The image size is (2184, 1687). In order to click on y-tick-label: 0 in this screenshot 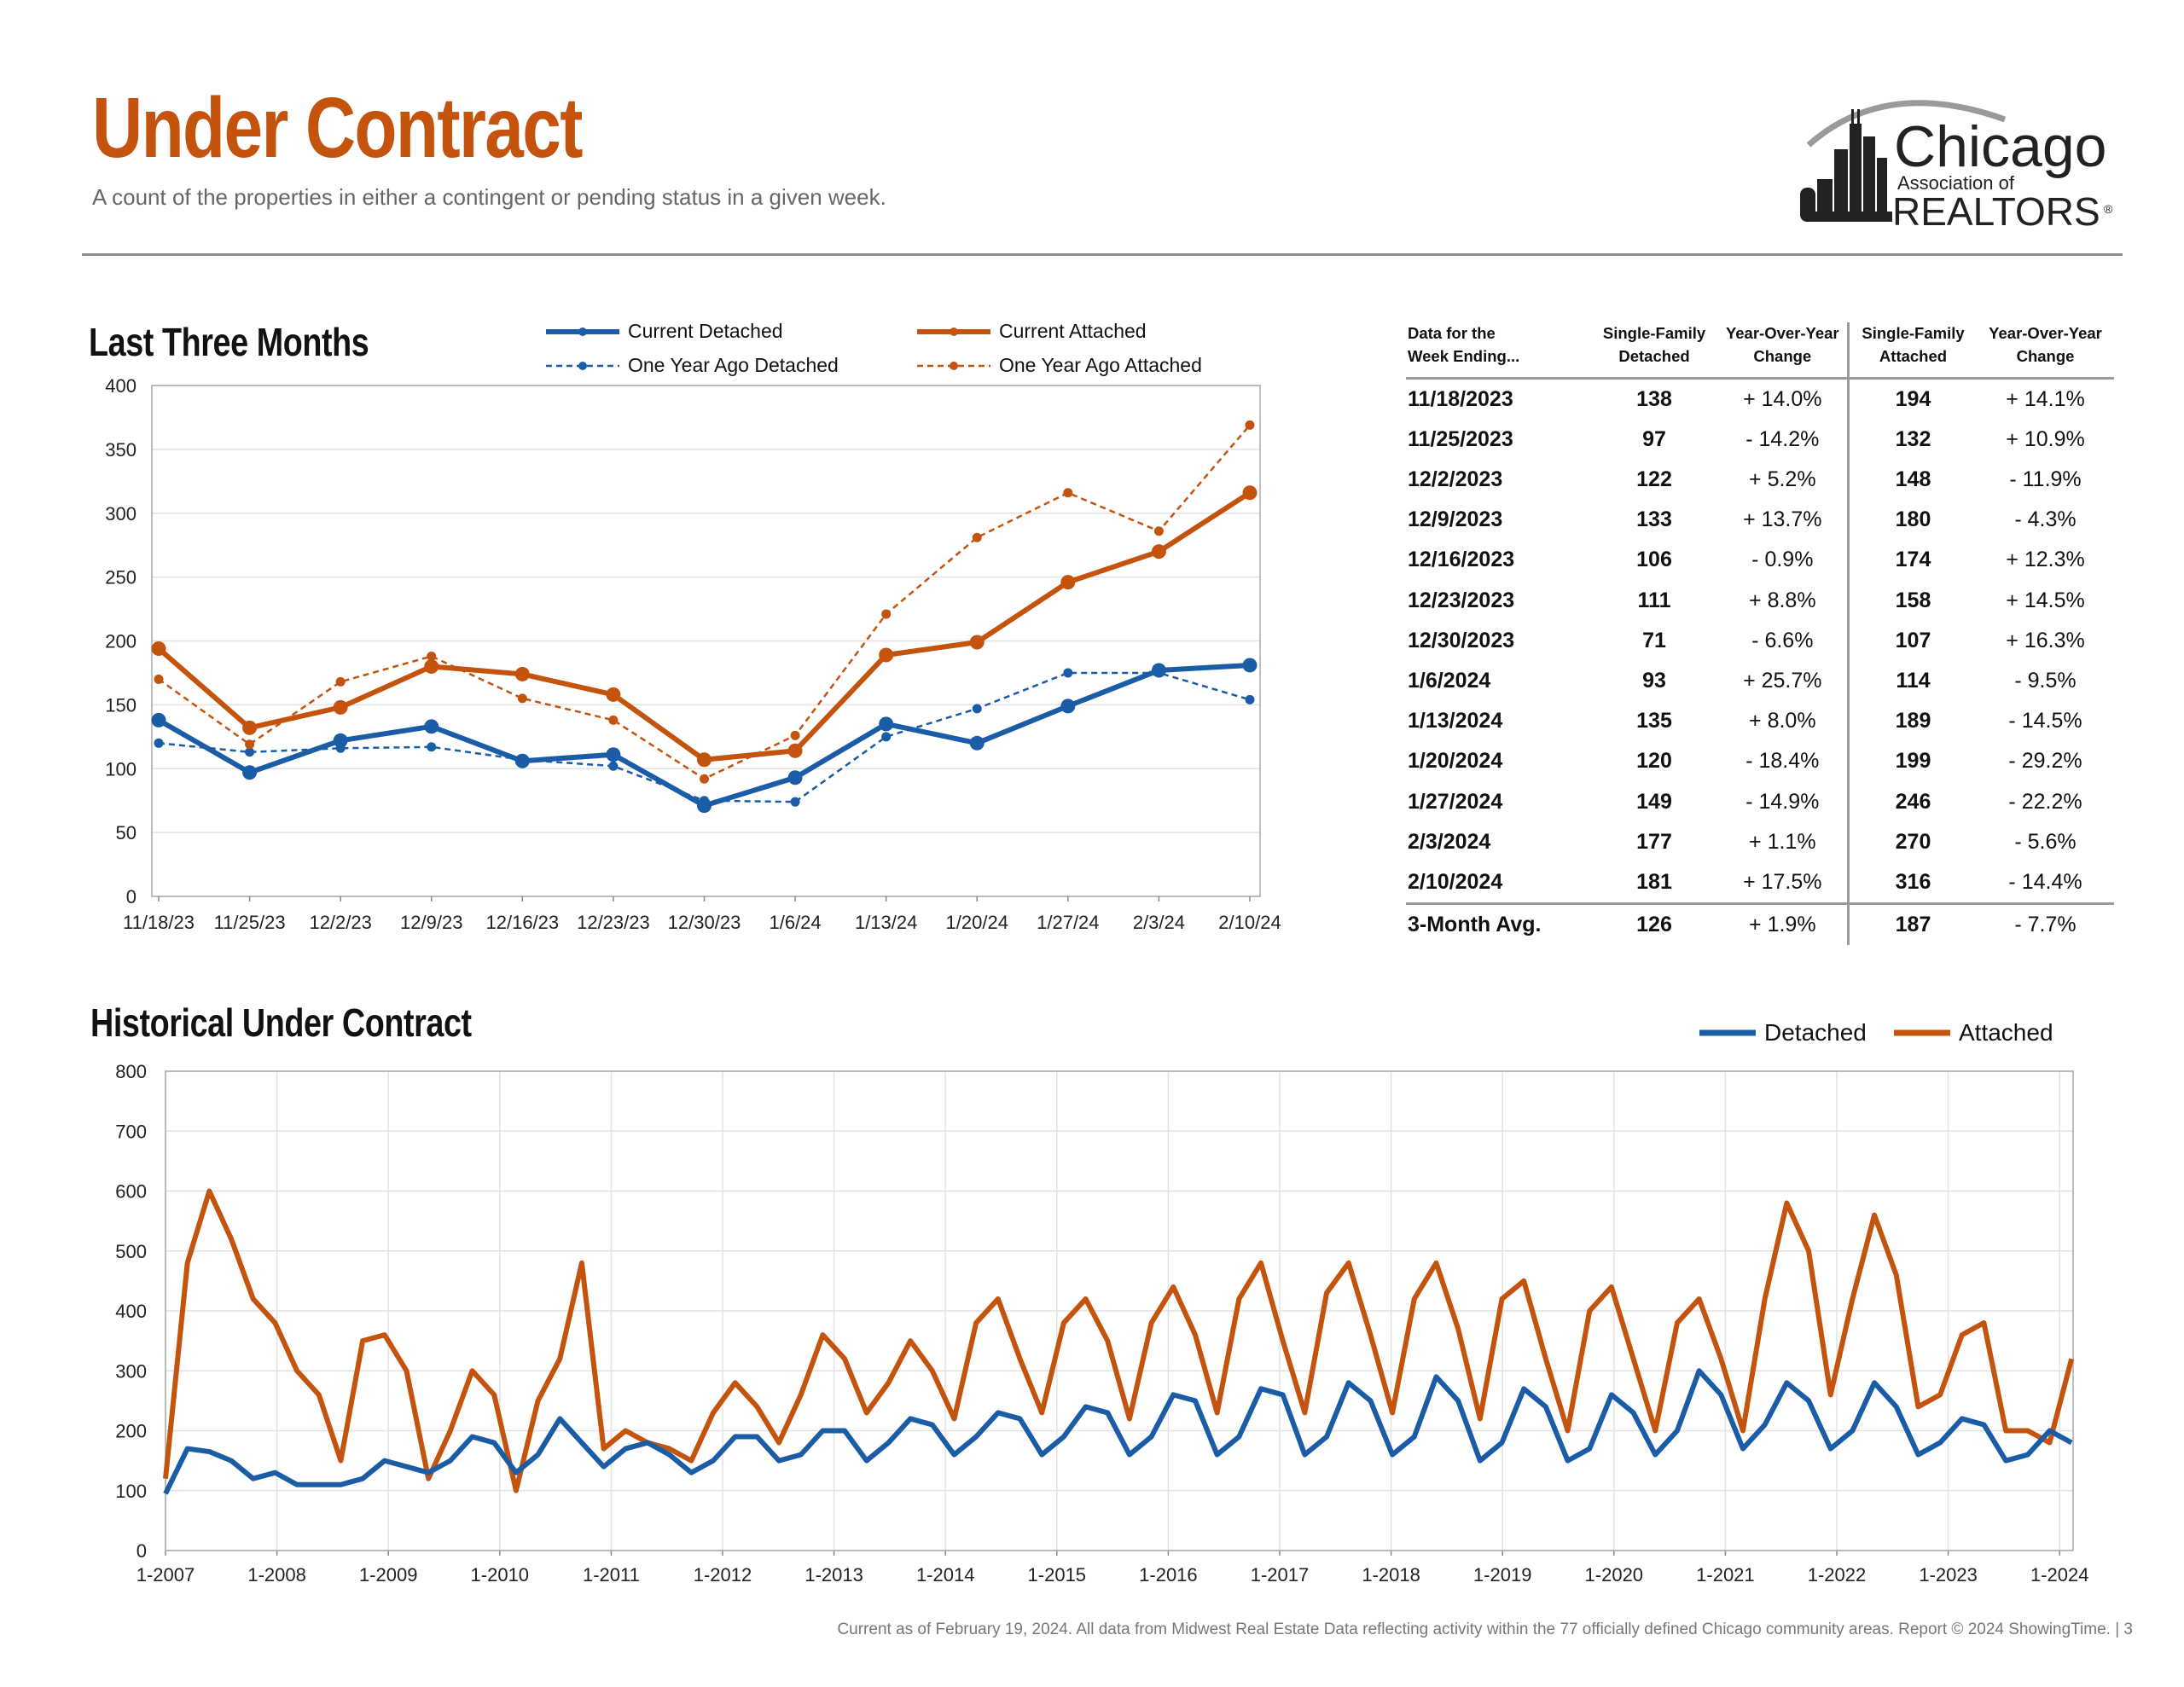, I will do `click(141, 1551)`.